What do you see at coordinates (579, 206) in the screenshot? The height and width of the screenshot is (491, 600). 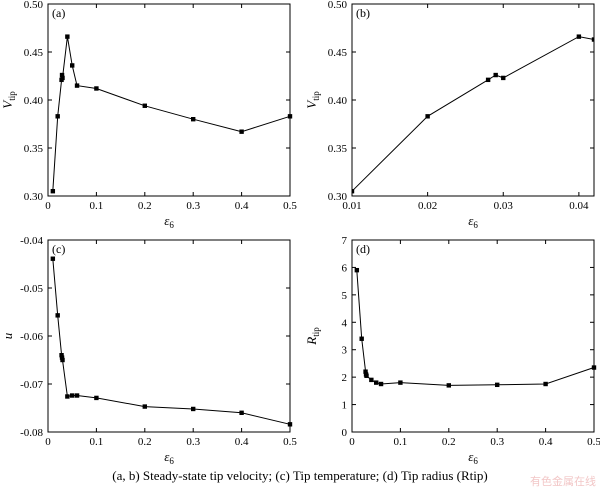 I see `panel-b-xtick-label: 0.04` at bounding box center [579, 206].